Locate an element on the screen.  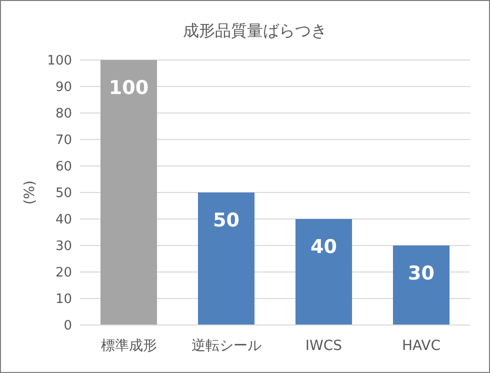
y-tick-label: 80 is located at coordinates (63, 114).